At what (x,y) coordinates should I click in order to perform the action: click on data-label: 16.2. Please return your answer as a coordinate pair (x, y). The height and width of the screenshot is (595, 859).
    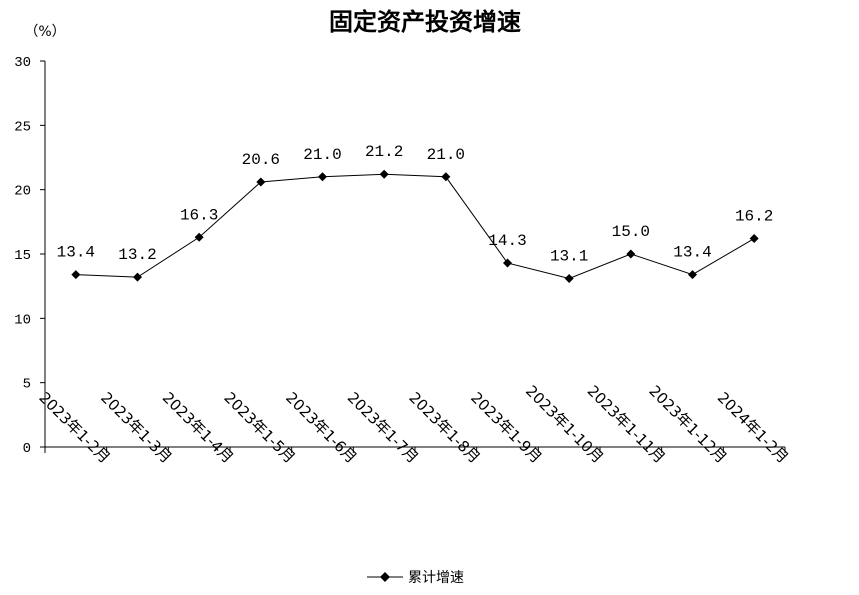
    Looking at the image, I should click on (754, 217).